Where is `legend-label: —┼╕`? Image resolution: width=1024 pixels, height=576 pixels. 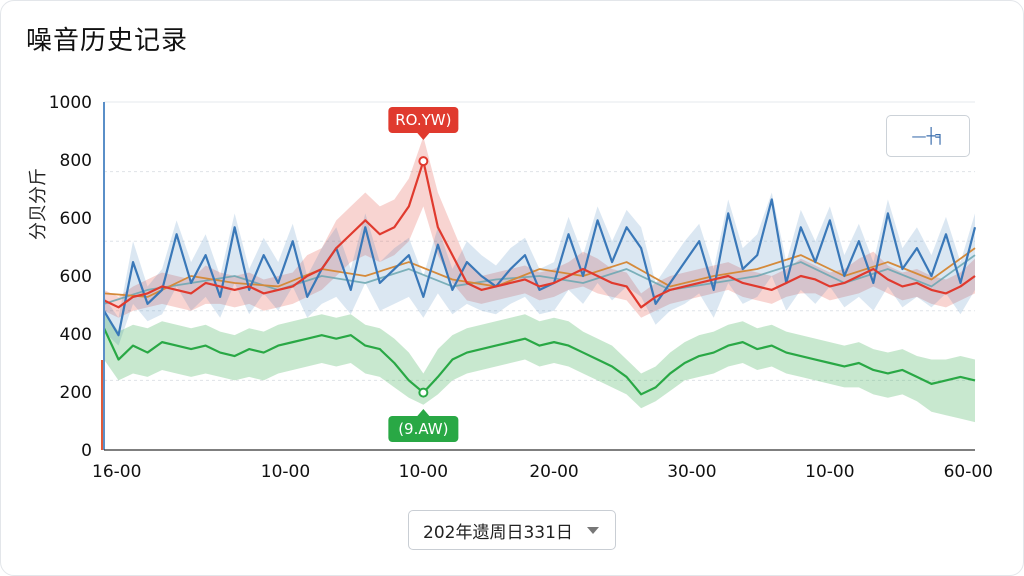
legend-label: —┼╕ is located at coordinates (928, 136).